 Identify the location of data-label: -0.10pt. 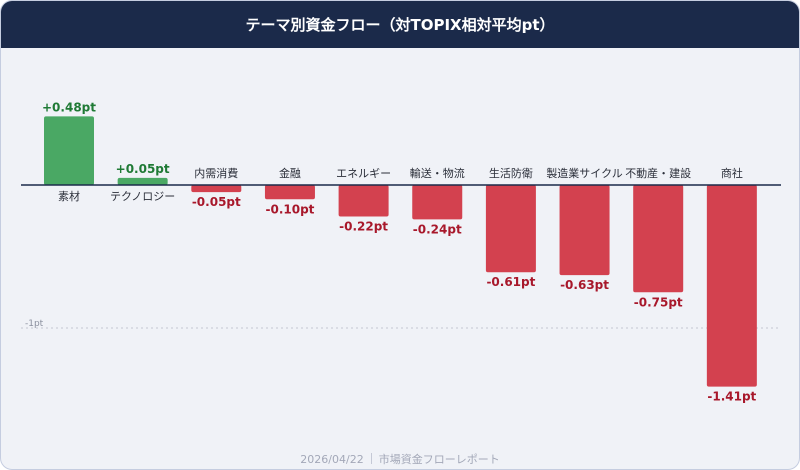
(289, 209).